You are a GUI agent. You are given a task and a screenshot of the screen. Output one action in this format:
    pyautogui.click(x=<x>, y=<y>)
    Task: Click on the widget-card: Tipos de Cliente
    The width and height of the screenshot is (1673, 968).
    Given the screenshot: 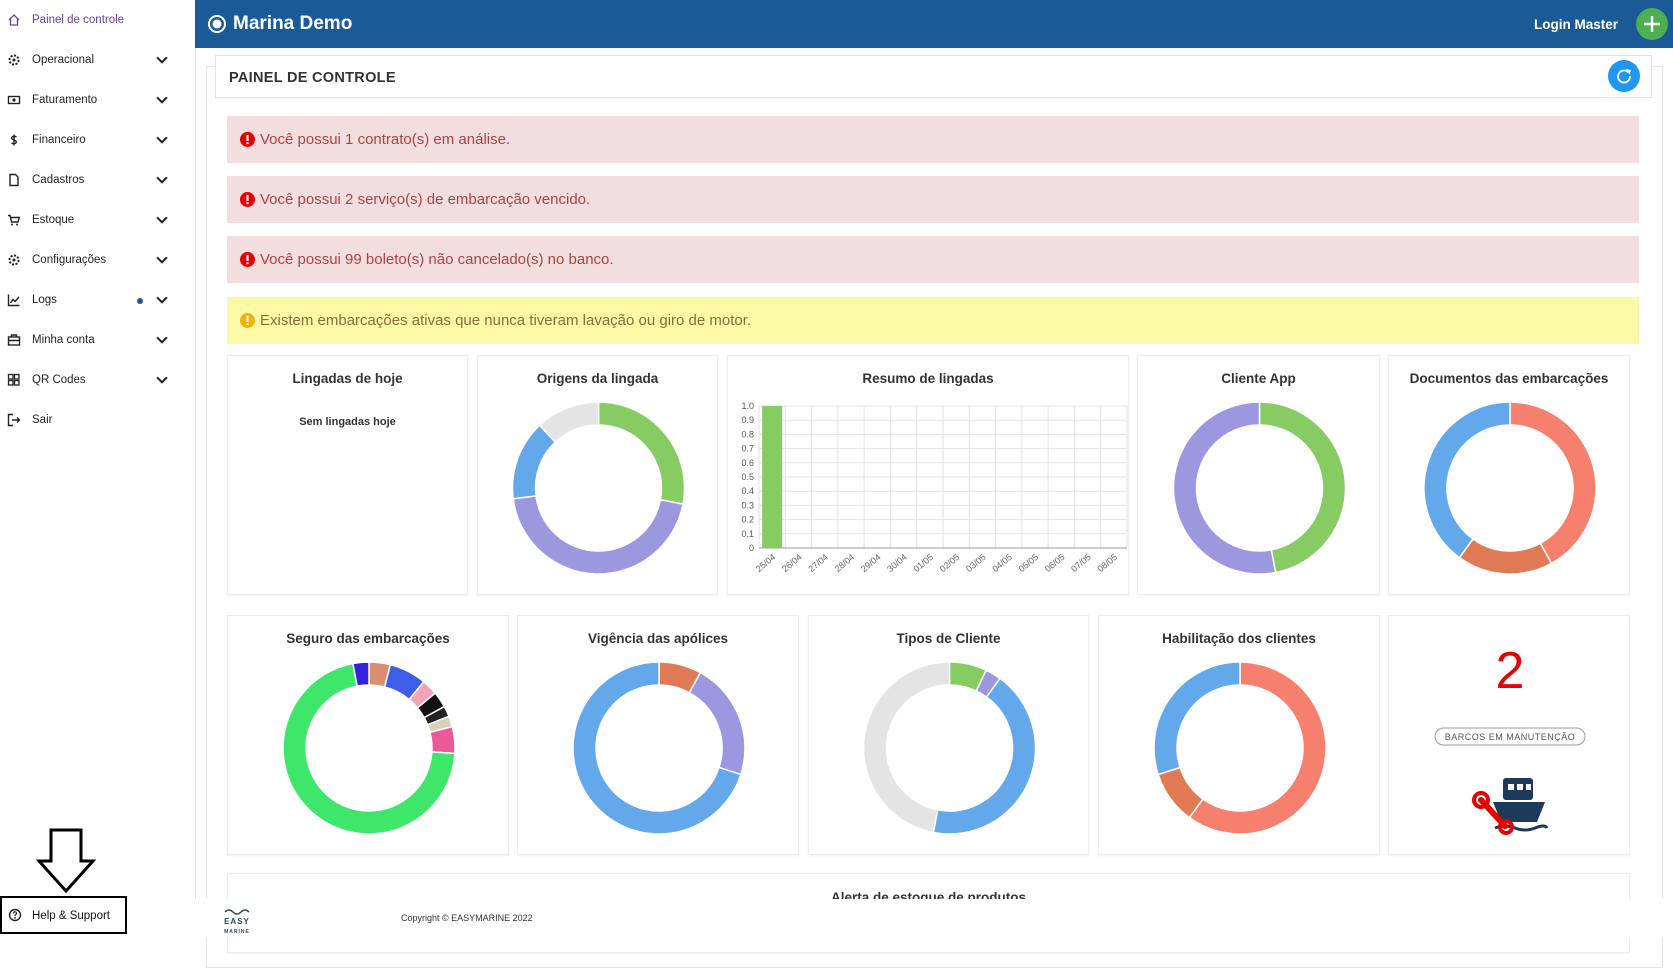 What is the action you would take?
    pyautogui.click(x=948, y=735)
    